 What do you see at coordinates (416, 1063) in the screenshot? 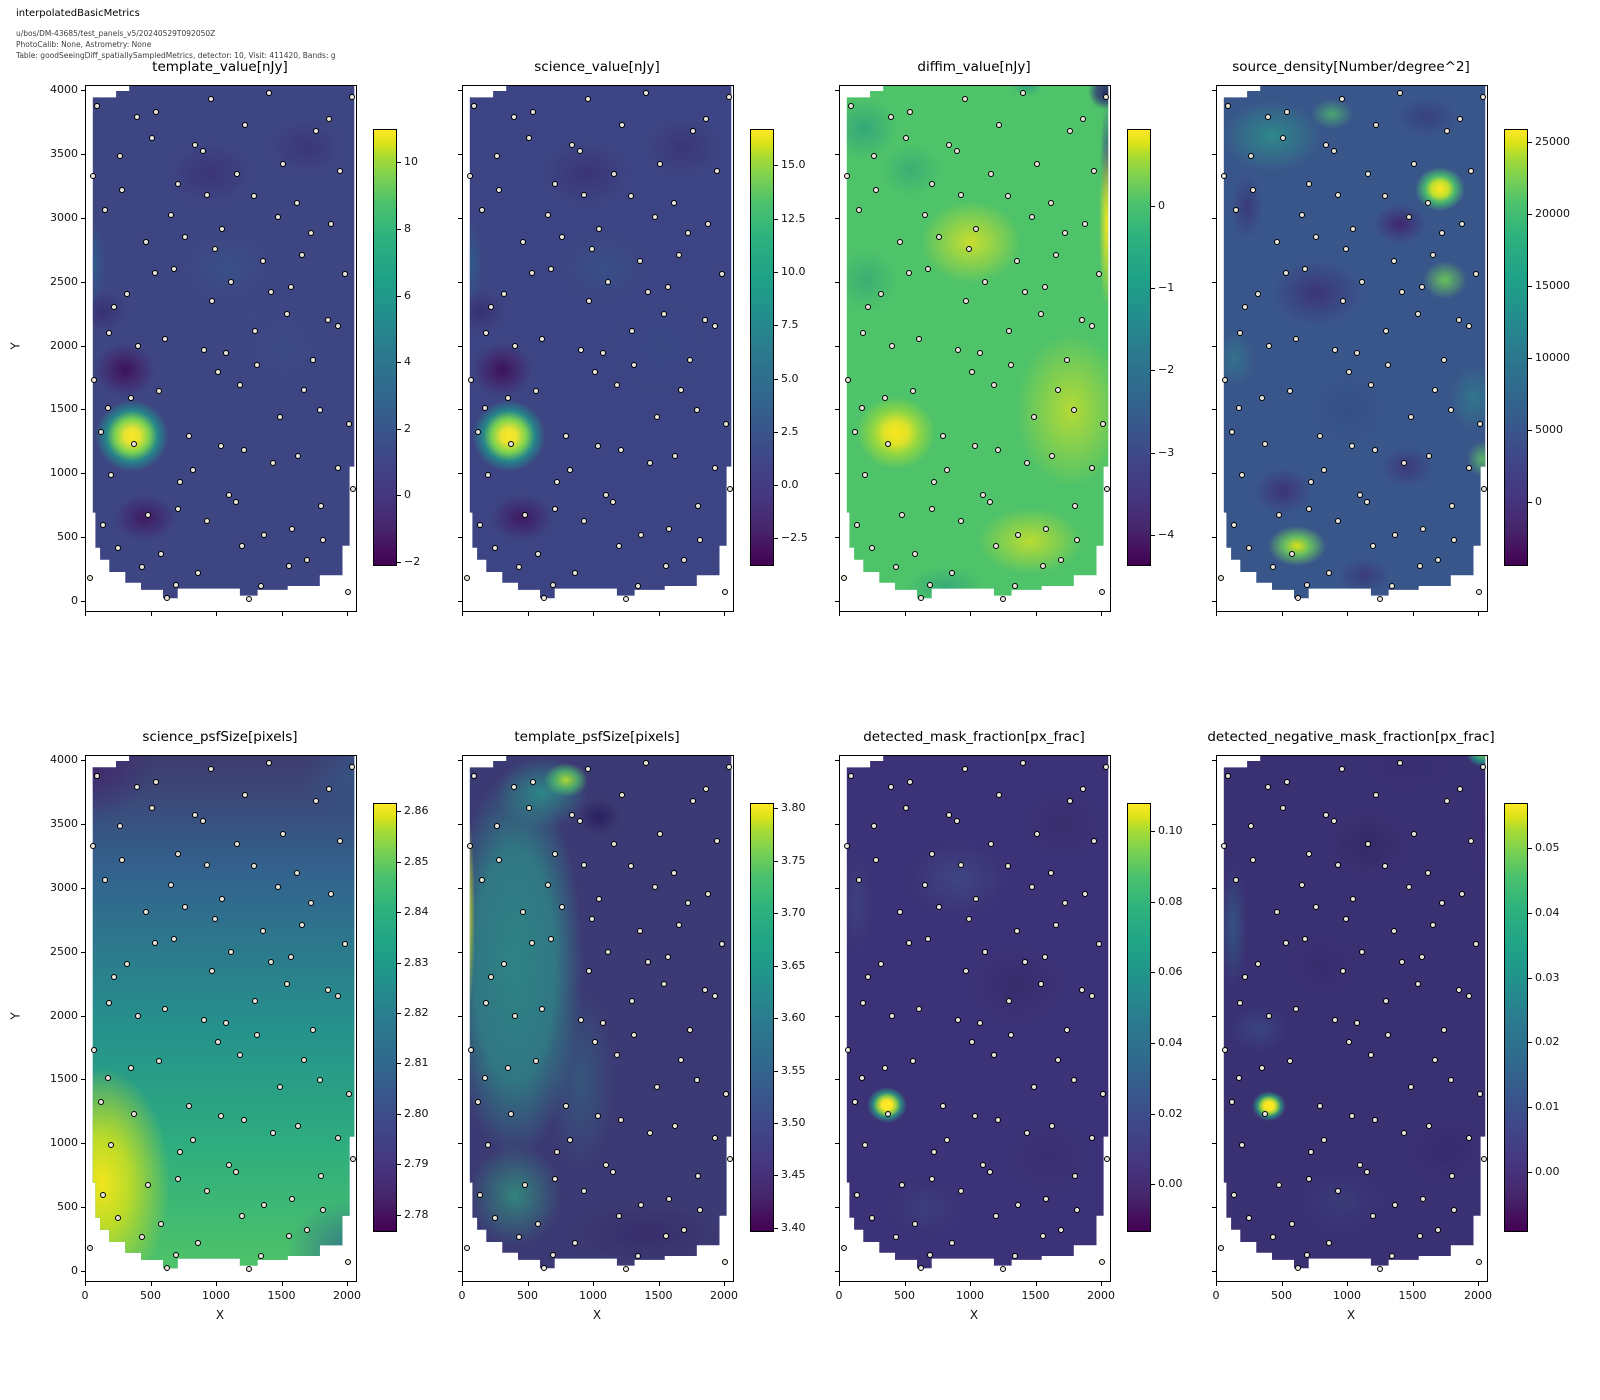
I see `colorbar-tick-label: 2.81` at bounding box center [416, 1063].